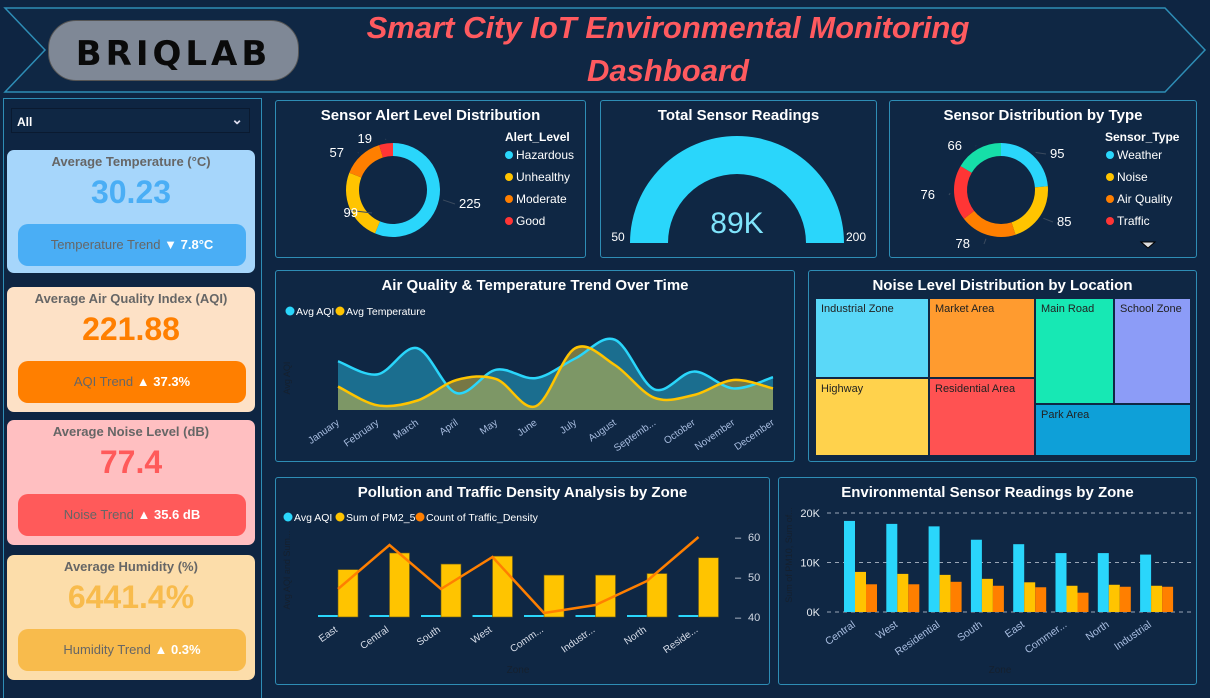 This screenshot has width=1210, height=698. I want to click on treemap-tile: Highway, so click(872, 417).